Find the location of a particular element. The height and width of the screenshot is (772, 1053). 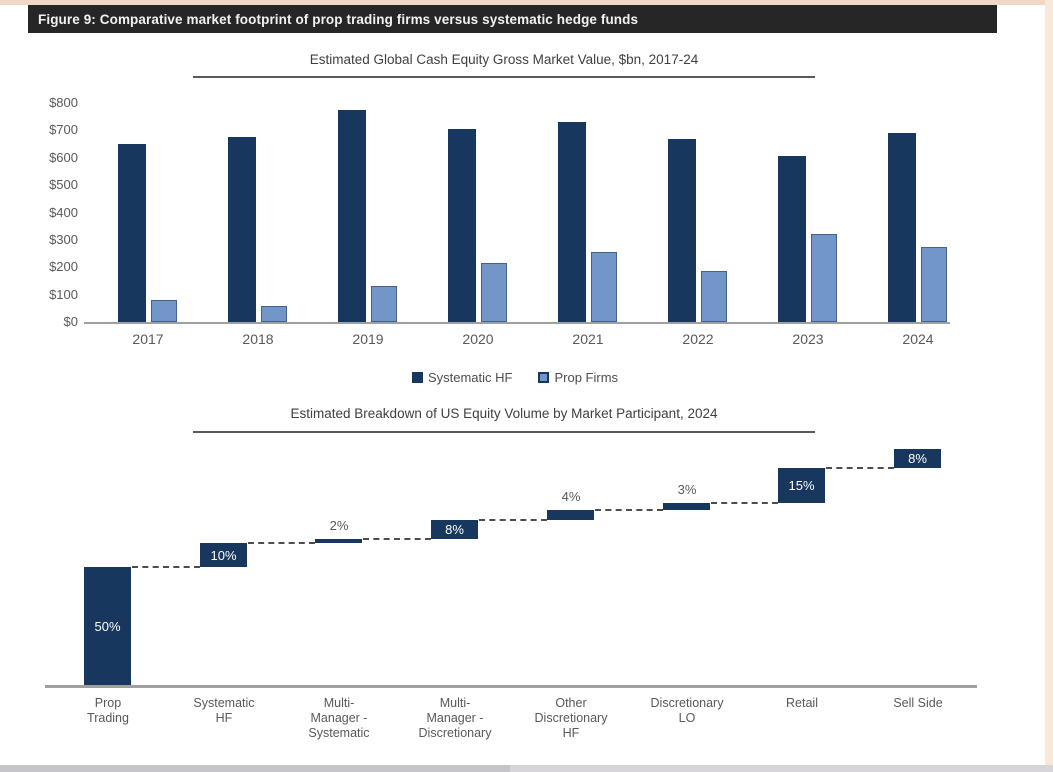

legend-swatch-prop-firms is located at coordinates (544, 377).